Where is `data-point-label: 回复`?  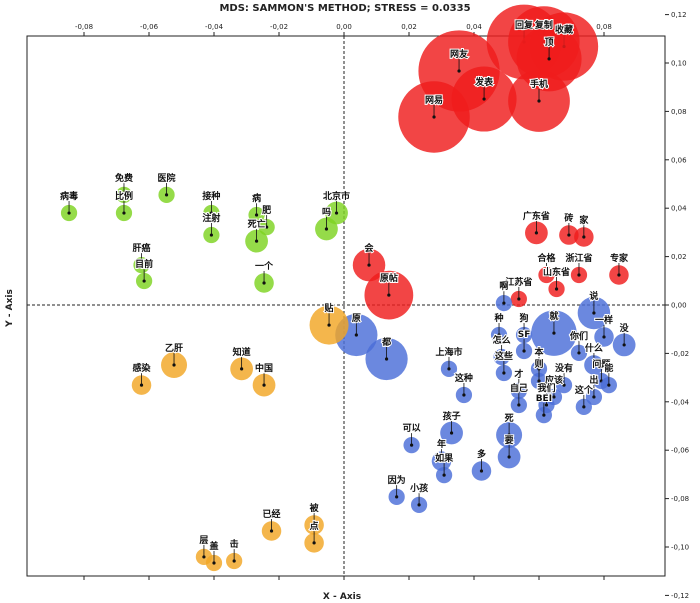 data-point-label: 回复 is located at coordinates (524, 25).